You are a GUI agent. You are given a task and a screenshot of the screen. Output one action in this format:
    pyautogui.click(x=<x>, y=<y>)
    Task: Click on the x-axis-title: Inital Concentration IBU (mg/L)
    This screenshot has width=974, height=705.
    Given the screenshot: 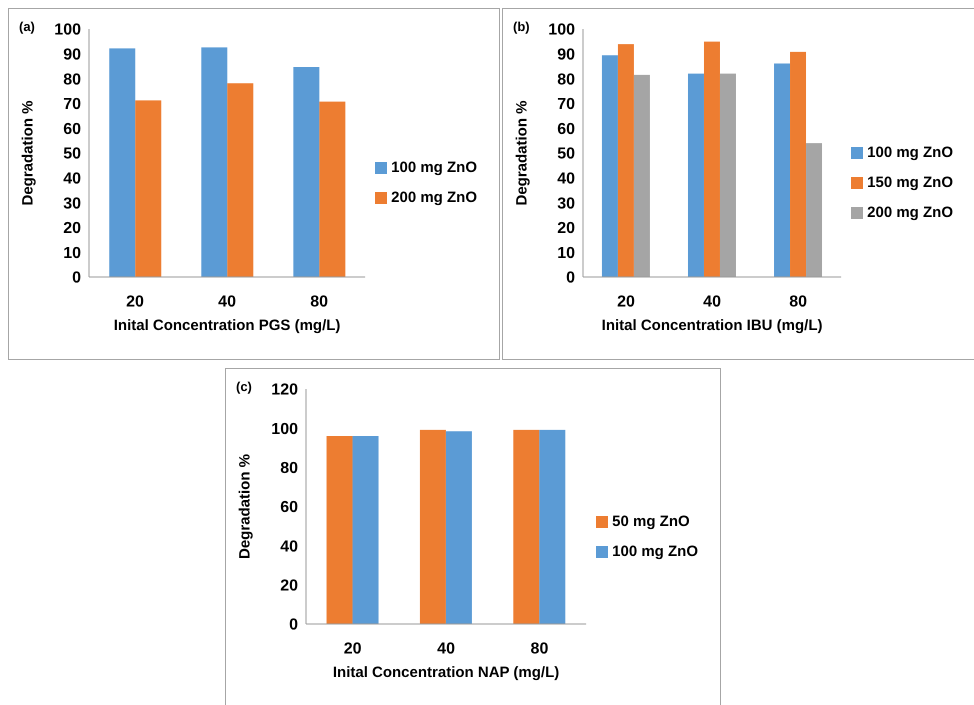 What is the action you would take?
    pyautogui.click(x=712, y=325)
    